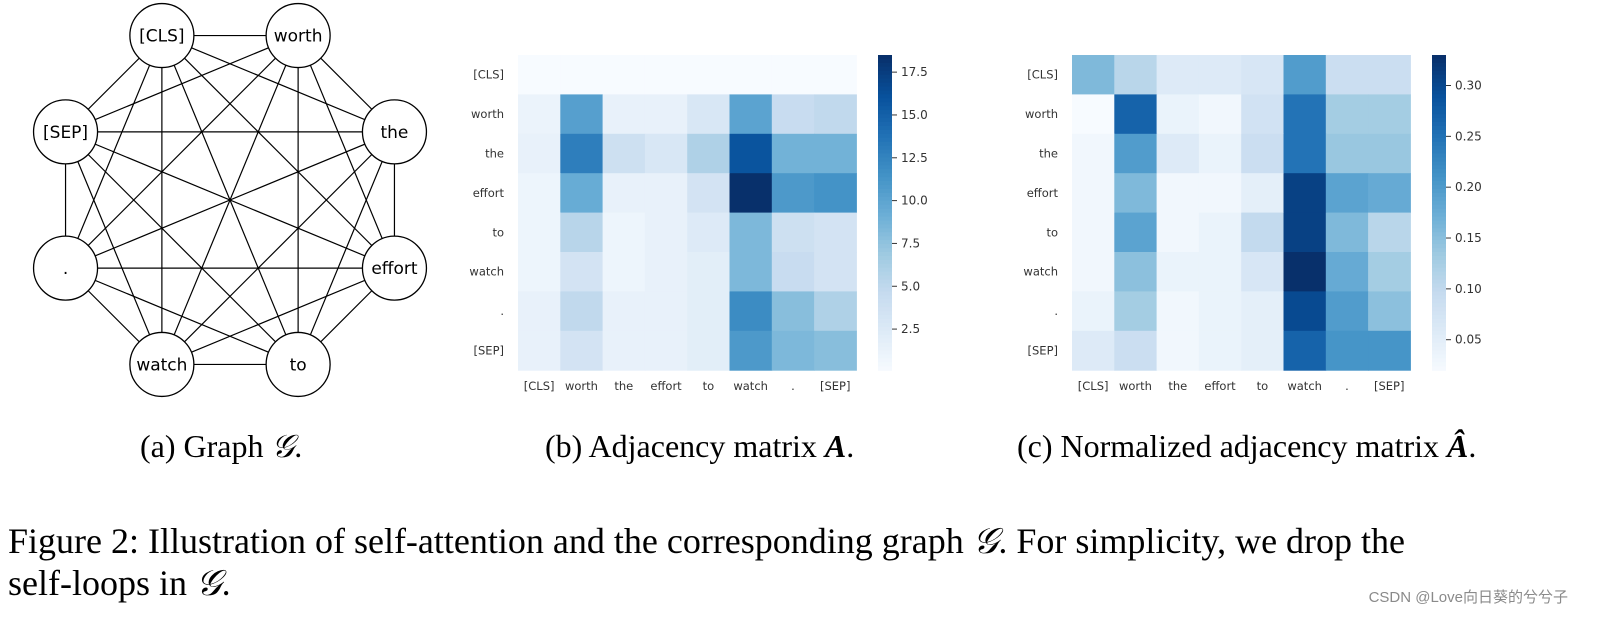 The height and width of the screenshot is (628, 1598). Describe the element at coordinates (910, 329) in the screenshot. I see `colorbar-tick-label: 2.5` at that location.